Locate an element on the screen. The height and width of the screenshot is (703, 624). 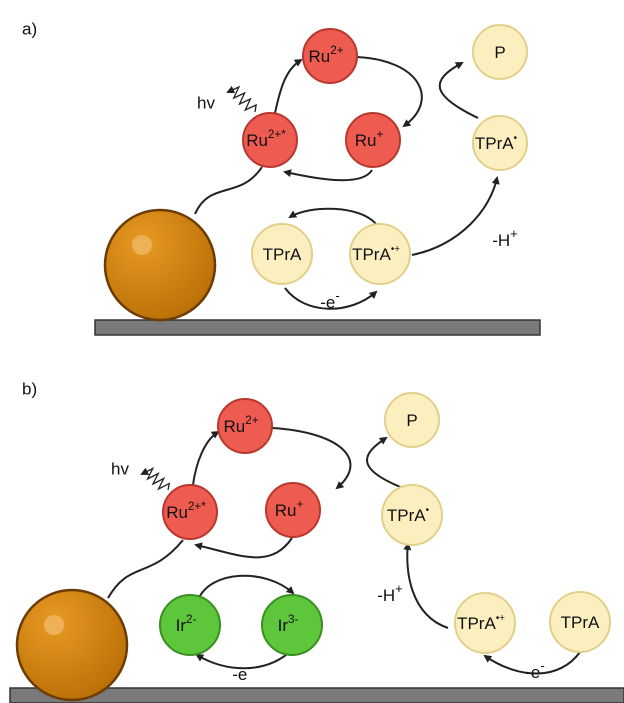
label: TPrA• is located at coordinates (496, 143).